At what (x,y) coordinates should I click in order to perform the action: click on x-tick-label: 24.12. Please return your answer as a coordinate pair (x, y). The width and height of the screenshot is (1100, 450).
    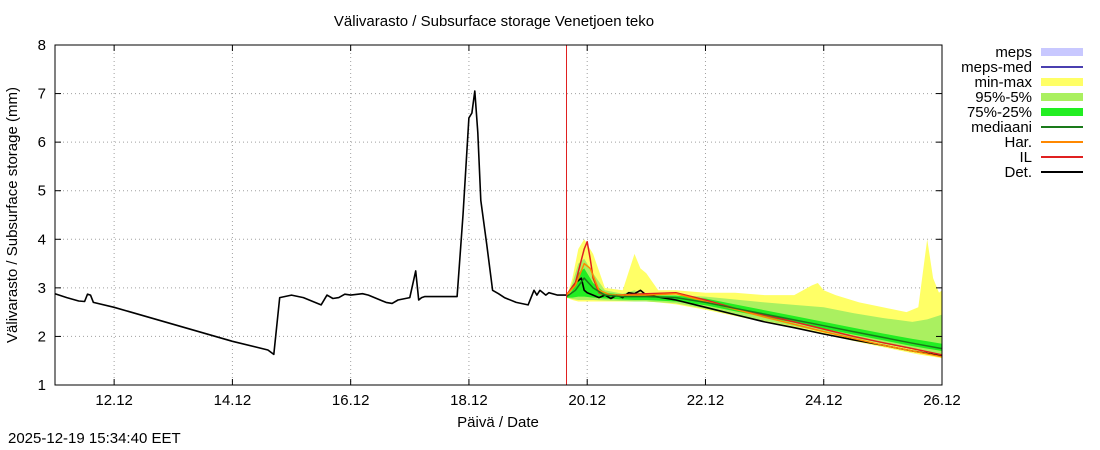
    Looking at the image, I should click on (824, 400).